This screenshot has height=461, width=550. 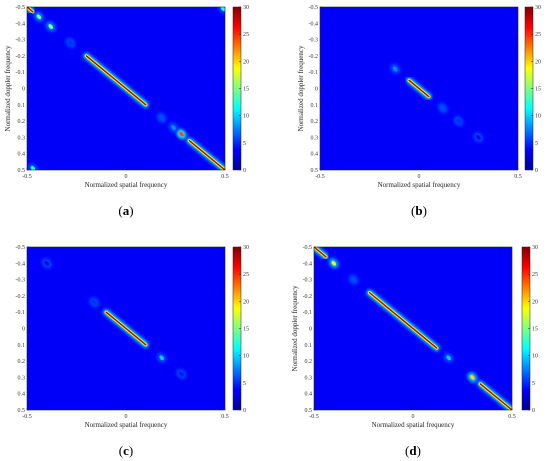 What do you see at coordinates (314, 41) in the screenshot?
I see `y-tick-label: -0.3` at bounding box center [314, 41].